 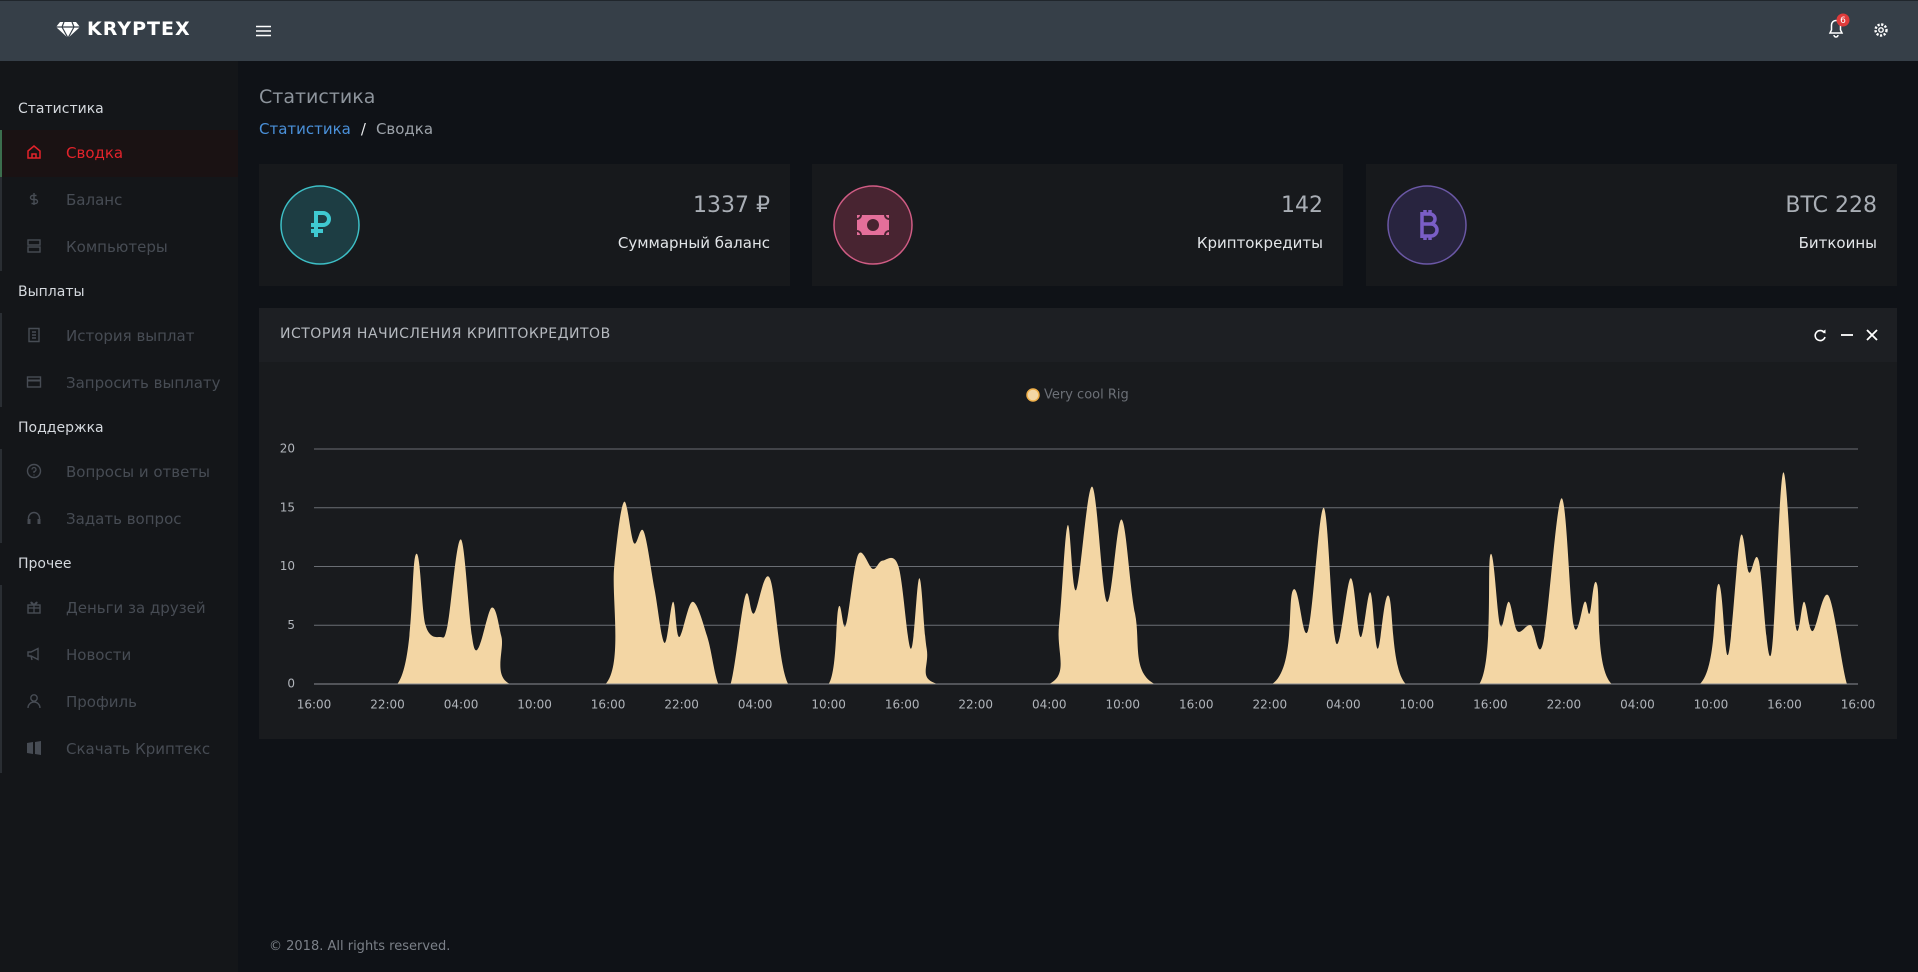 I want to click on legend: Very cool Rig, so click(x=1077, y=395).